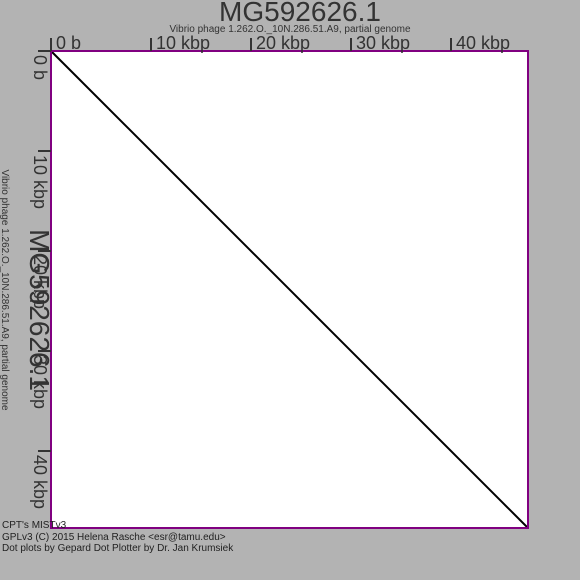 Image resolution: width=580 pixels, height=580 pixels. What do you see at coordinates (68, 43) in the screenshot?
I see `x-tick-label: 0 b` at bounding box center [68, 43].